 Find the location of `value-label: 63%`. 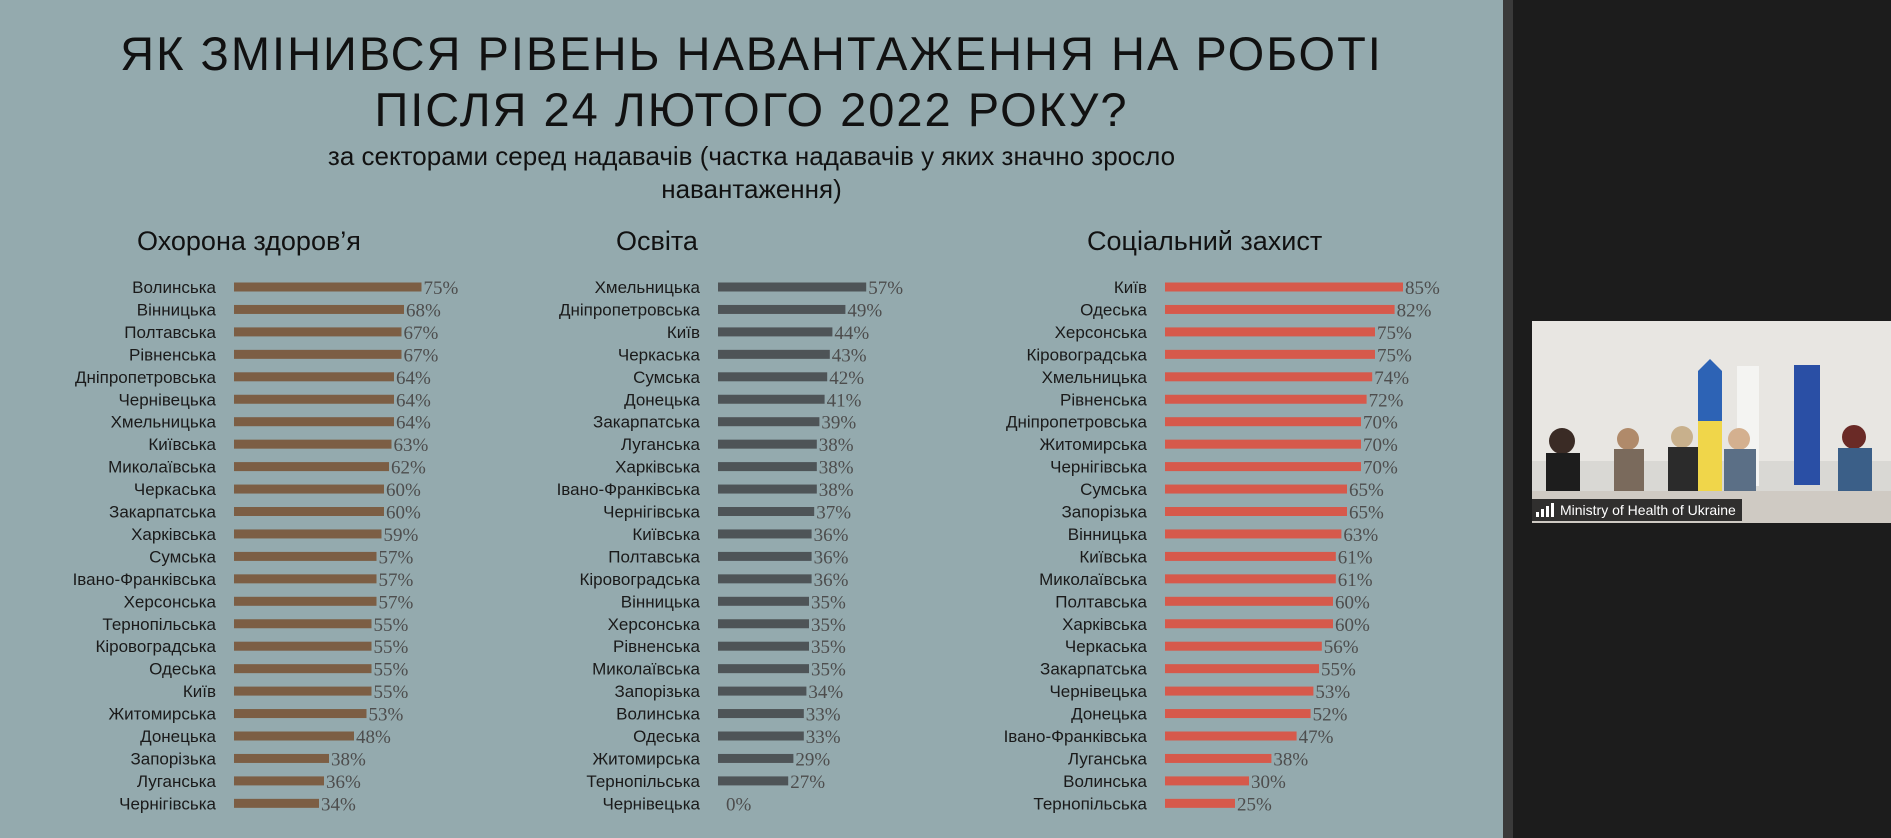

value-label: 63% is located at coordinates (411, 445).